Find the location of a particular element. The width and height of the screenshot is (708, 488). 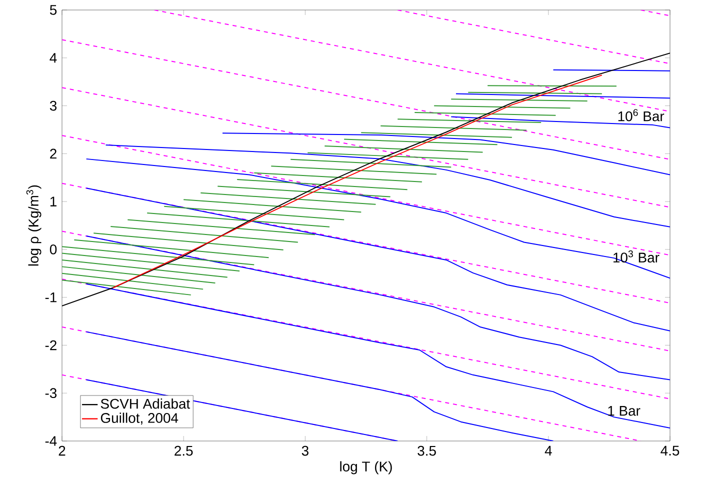

x-tick-label: 3 is located at coordinates (305, 451).